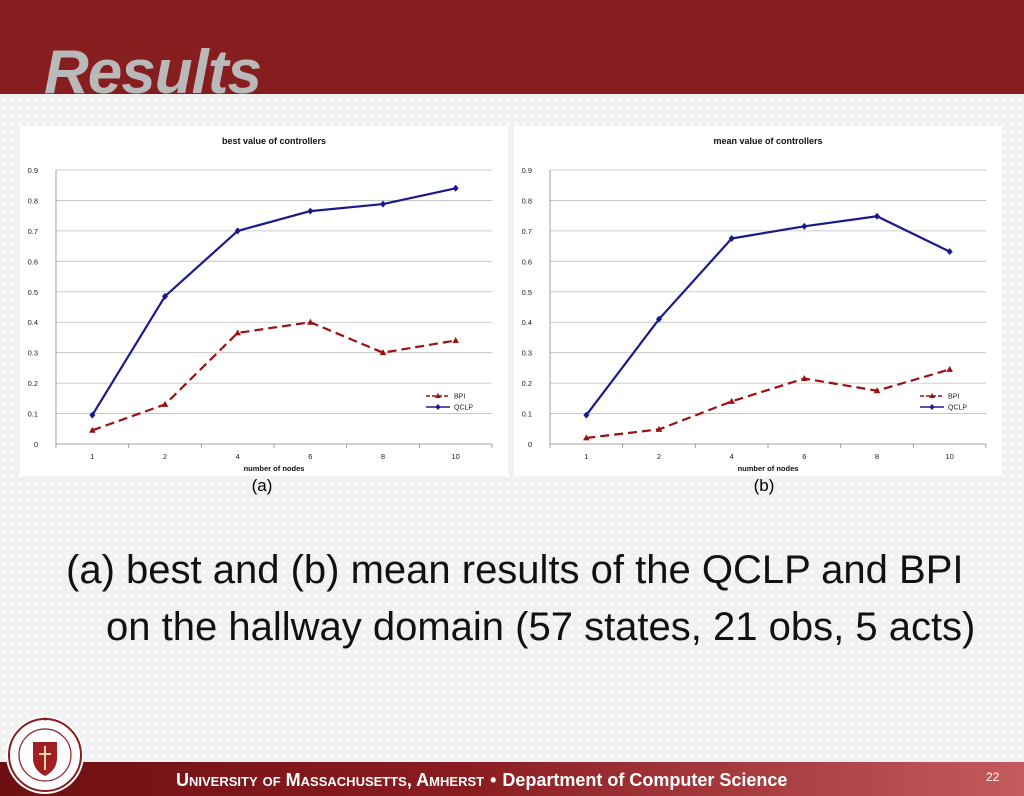  Describe the element at coordinates (153, 72) in the screenshot. I see `slide-title: Results` at that location.